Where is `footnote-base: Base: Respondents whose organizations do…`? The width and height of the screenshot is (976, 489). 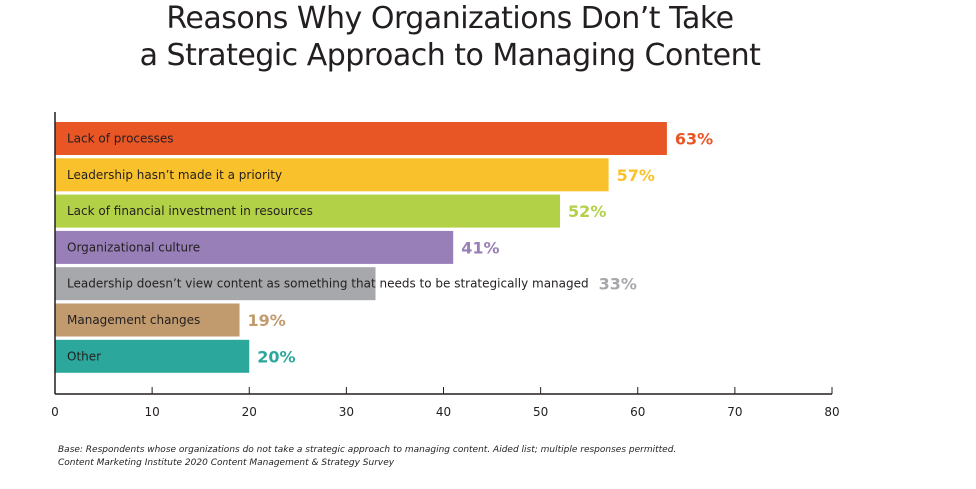 footnote-base: Base: Respondents whose organizations do… is located at coordinates (367, 450).